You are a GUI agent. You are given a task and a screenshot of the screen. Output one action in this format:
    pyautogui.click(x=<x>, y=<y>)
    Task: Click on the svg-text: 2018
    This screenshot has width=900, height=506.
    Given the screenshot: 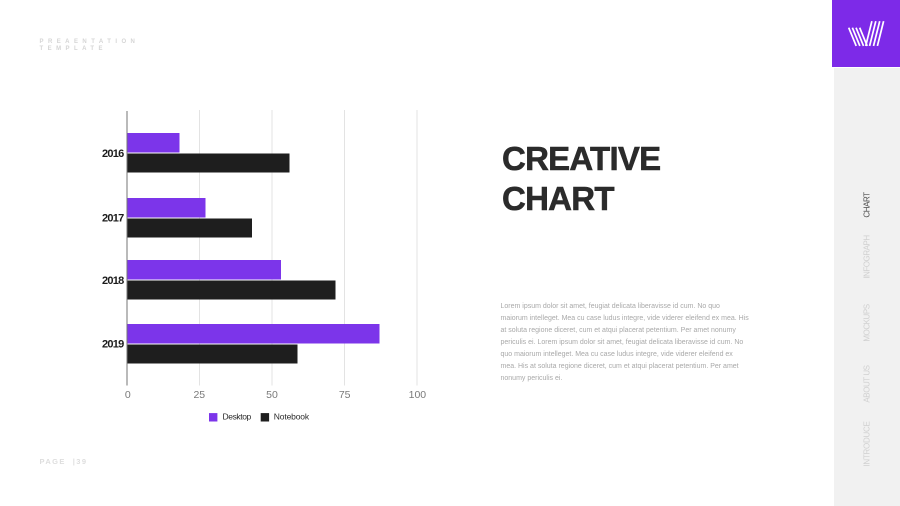 What is the action you would take?
    pyautogui.click(x=113, y=281)
    